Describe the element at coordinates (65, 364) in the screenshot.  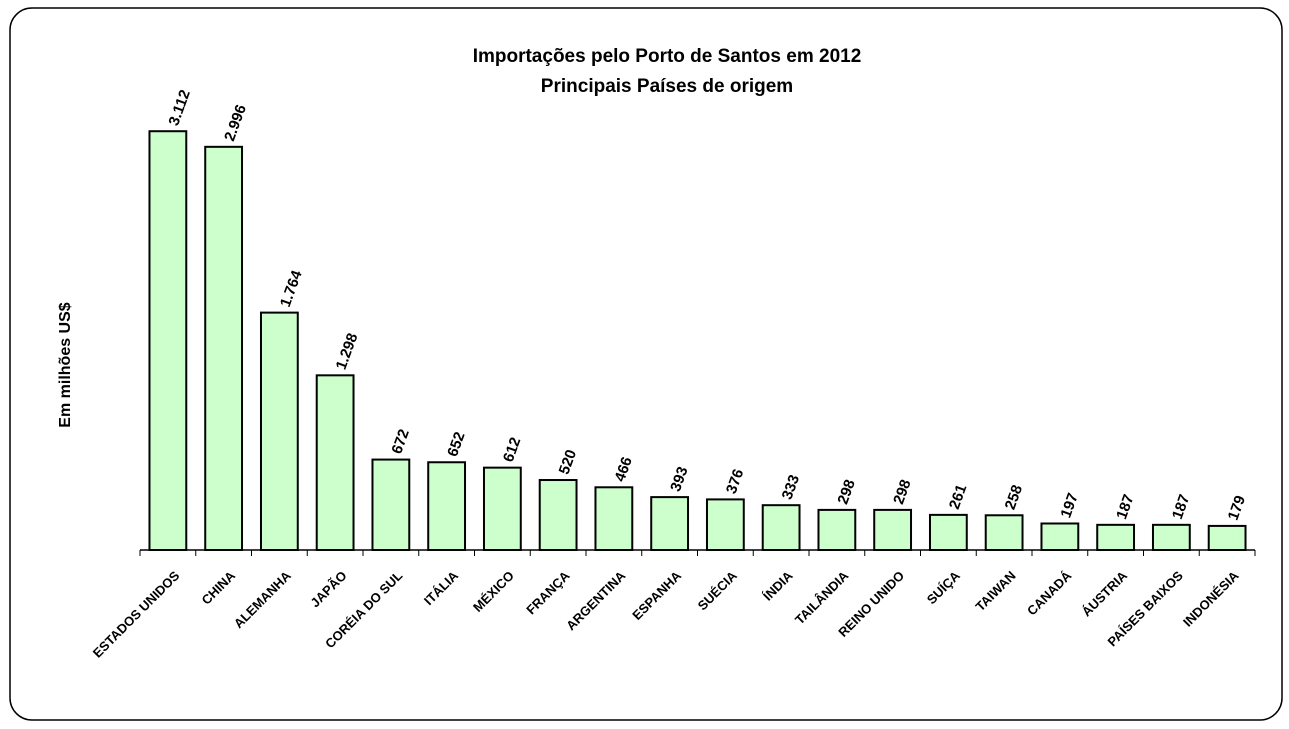
I see `y-axis-label: Em milhões US$` at that location.